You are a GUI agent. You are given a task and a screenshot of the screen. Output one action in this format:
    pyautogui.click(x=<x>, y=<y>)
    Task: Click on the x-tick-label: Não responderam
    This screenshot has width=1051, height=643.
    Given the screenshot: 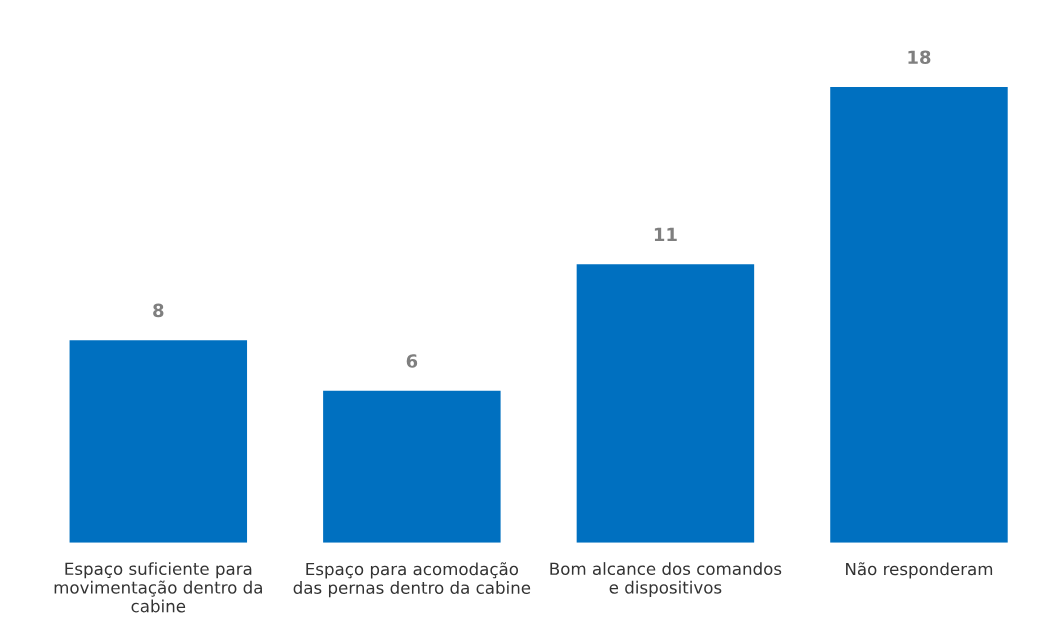 What is the action you would take?
    pyautogui.click(x=919, y=570)
    